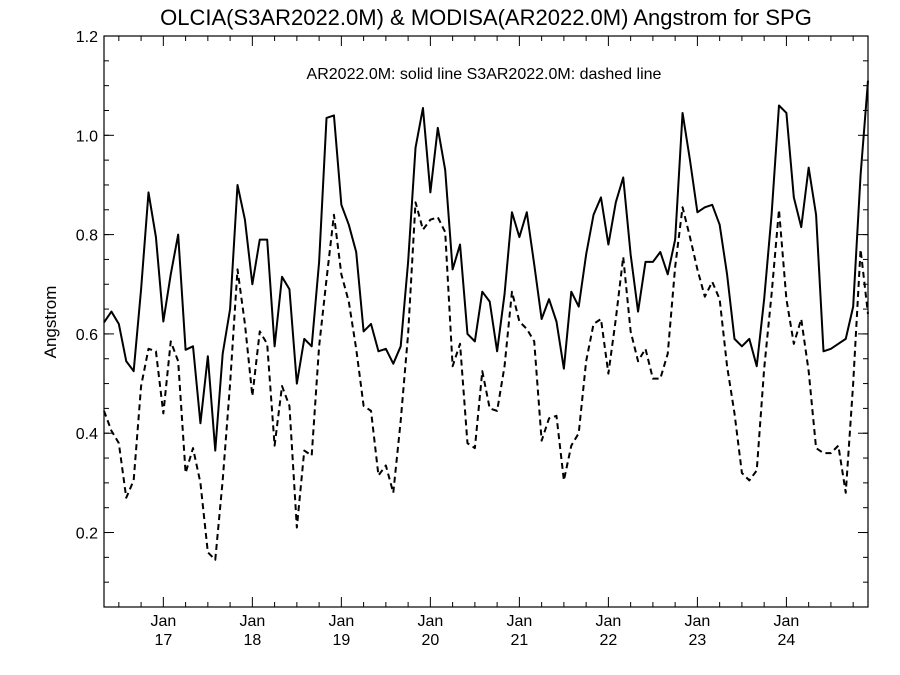  What do you see at coordinates (87, 434) in the screenshot?
I see `y-tick-label: 0.4` at bounding box center [87, 434].